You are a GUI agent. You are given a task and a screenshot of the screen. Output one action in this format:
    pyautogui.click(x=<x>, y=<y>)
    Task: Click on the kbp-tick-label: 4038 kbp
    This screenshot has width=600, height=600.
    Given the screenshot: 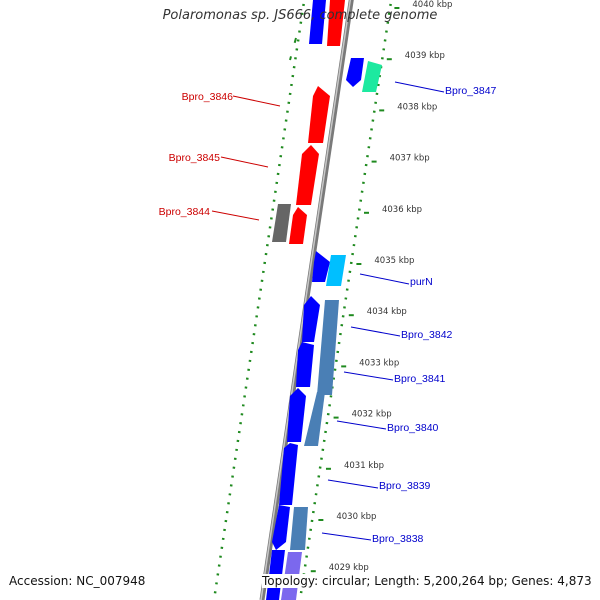 What is the action you would take?
    pyautogui.click(x=417, y=107)
    